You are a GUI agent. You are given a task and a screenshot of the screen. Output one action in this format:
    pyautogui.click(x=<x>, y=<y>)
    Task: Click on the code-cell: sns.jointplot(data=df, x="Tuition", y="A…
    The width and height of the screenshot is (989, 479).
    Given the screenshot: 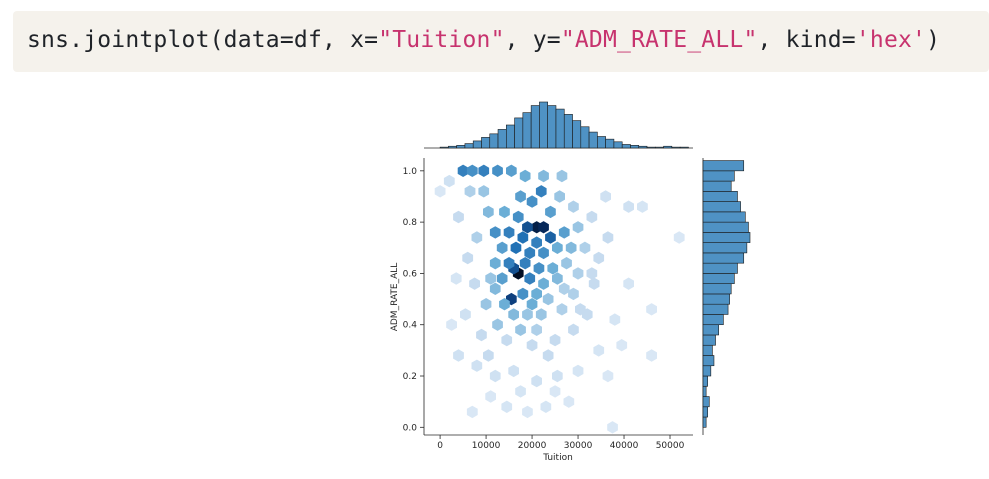 What is the action you would take?
    pyautogui.click(x=501, y=41)
    